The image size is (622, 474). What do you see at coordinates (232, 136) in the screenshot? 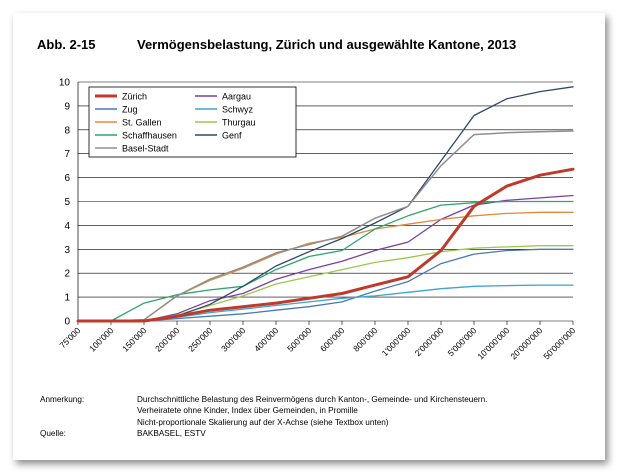
I see `legend-label: Genf` at bounding box center [232, 136].